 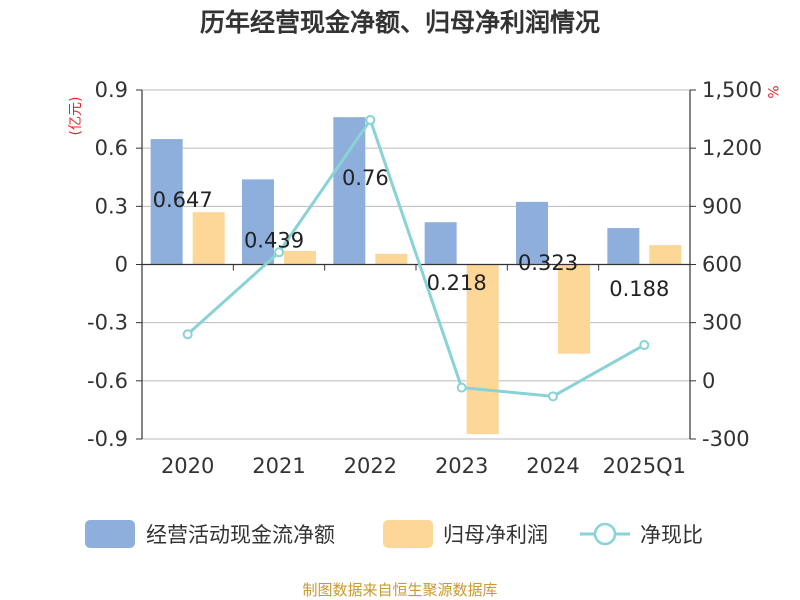 I want to click on legend-swatch-ocf, so click(x=110, y=534).